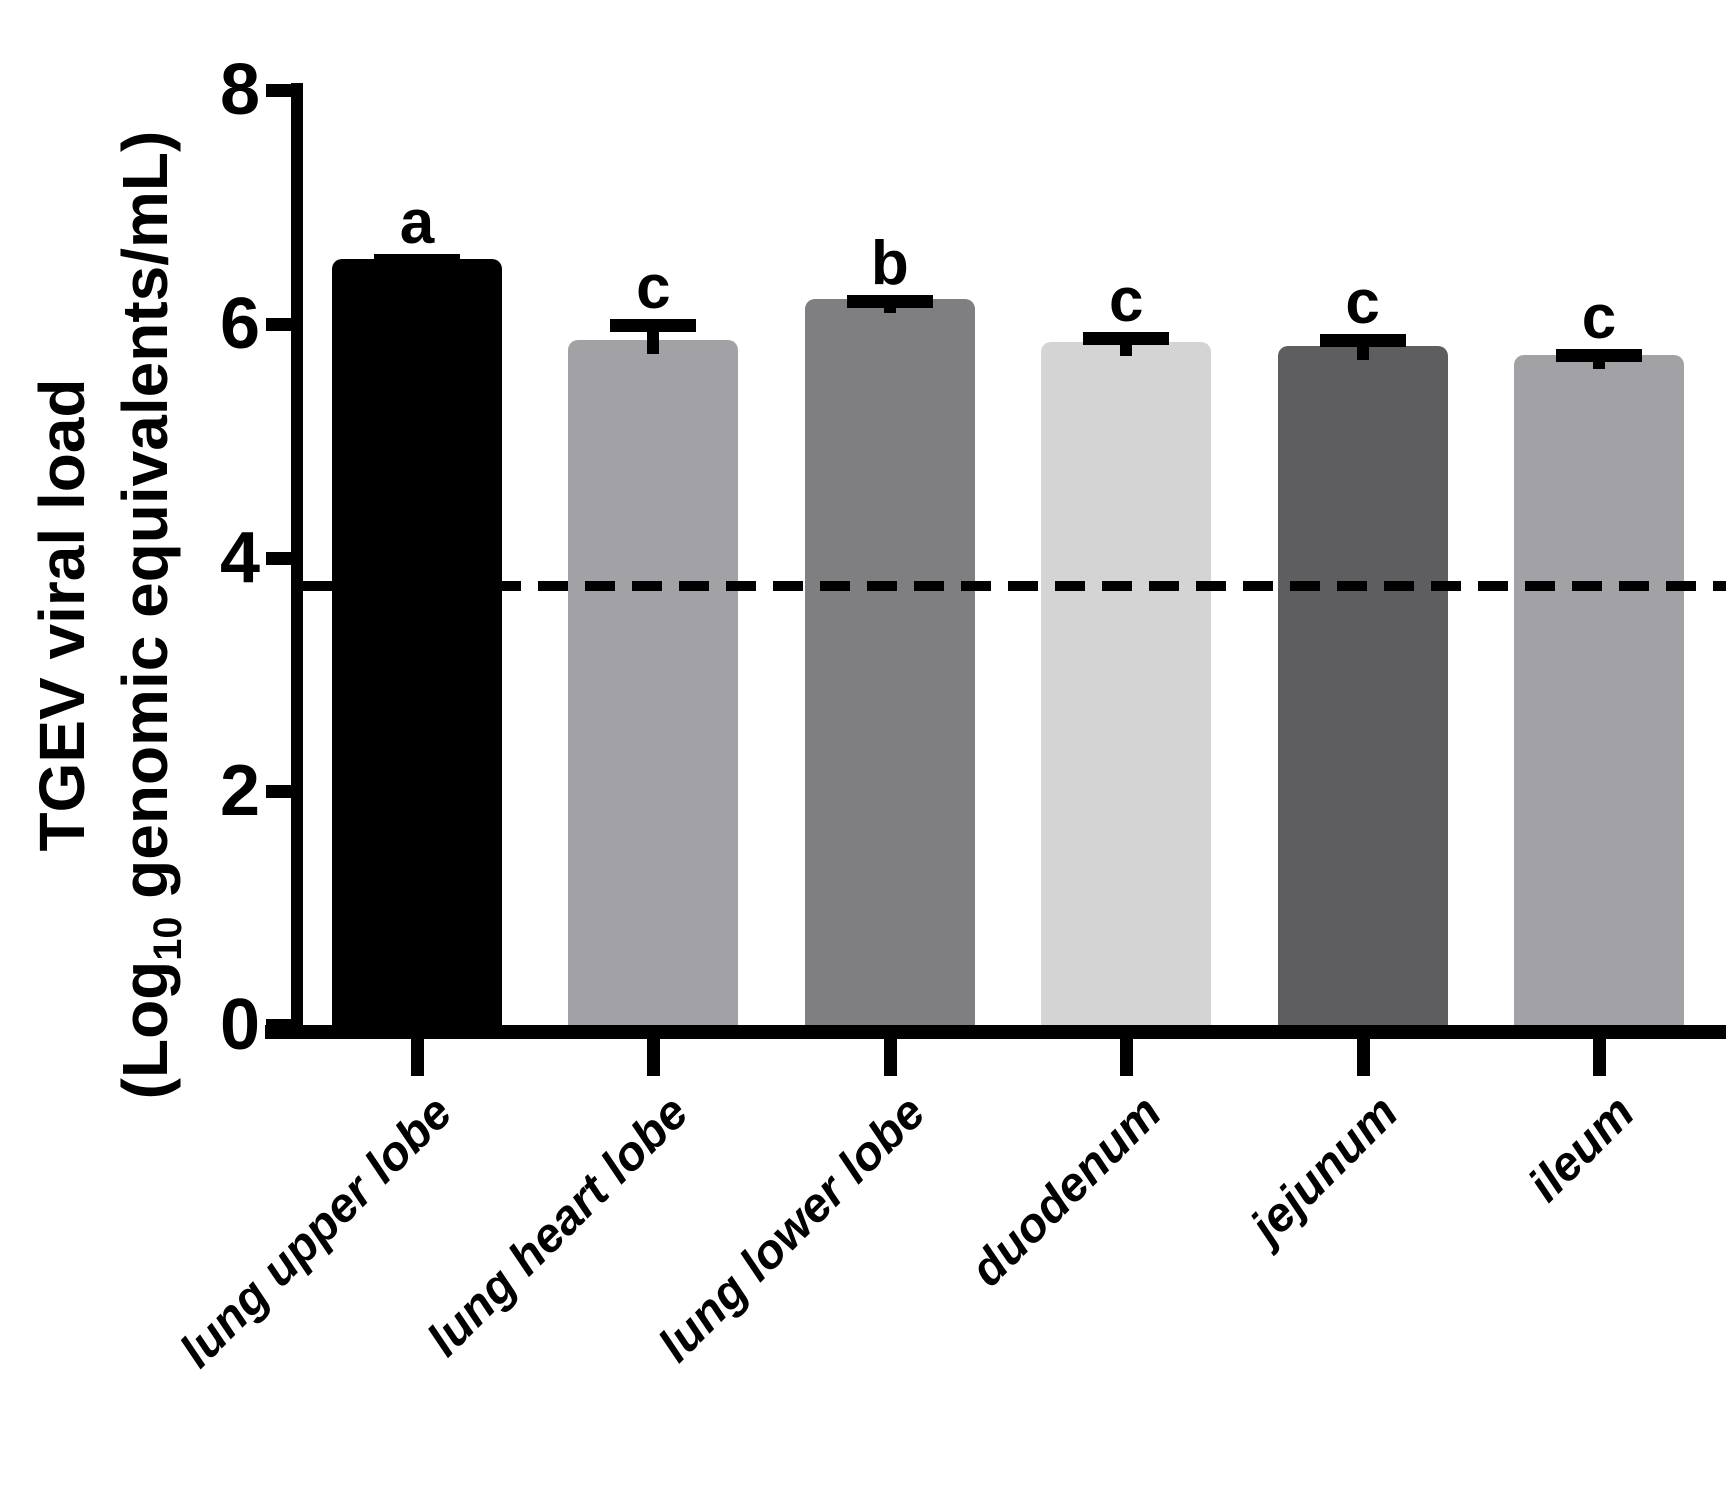 Image resolution: width=1726 pixels, height=1501 pixels. Describe the element at coordinates (417, 642) in the screenshot. I see `bar-lung-upper-lobe` at that location.